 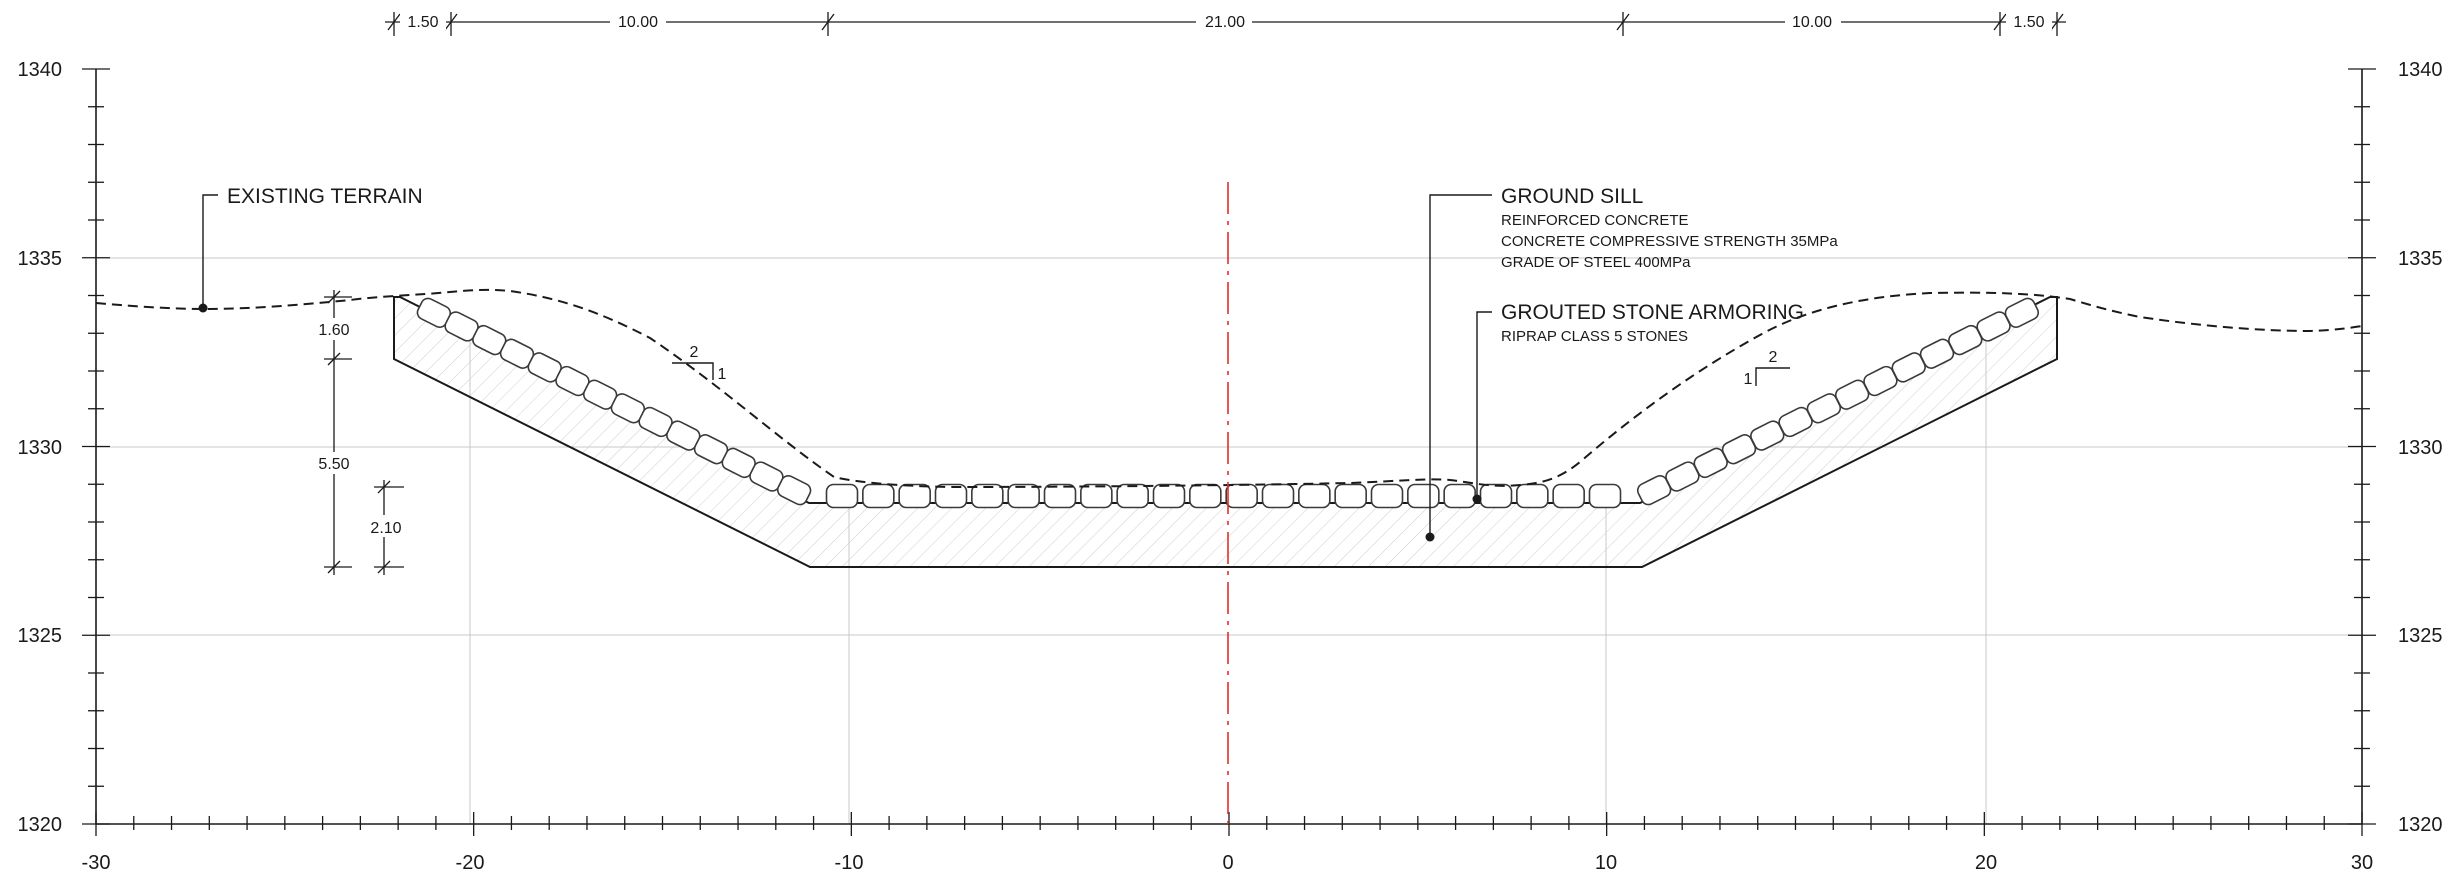 What do you see at coordinates (1572, 196) in the screenshot?
I see `ground-sill-title: GROUND SILL` at bounding box center [1572, 196].